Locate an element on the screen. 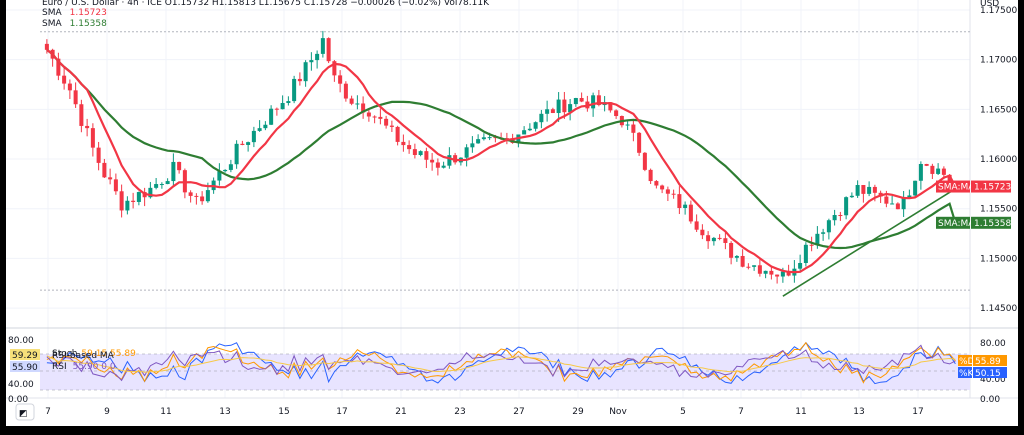  price-tag: SMA:MA 1.15358 is located at coordinates (973, 222).